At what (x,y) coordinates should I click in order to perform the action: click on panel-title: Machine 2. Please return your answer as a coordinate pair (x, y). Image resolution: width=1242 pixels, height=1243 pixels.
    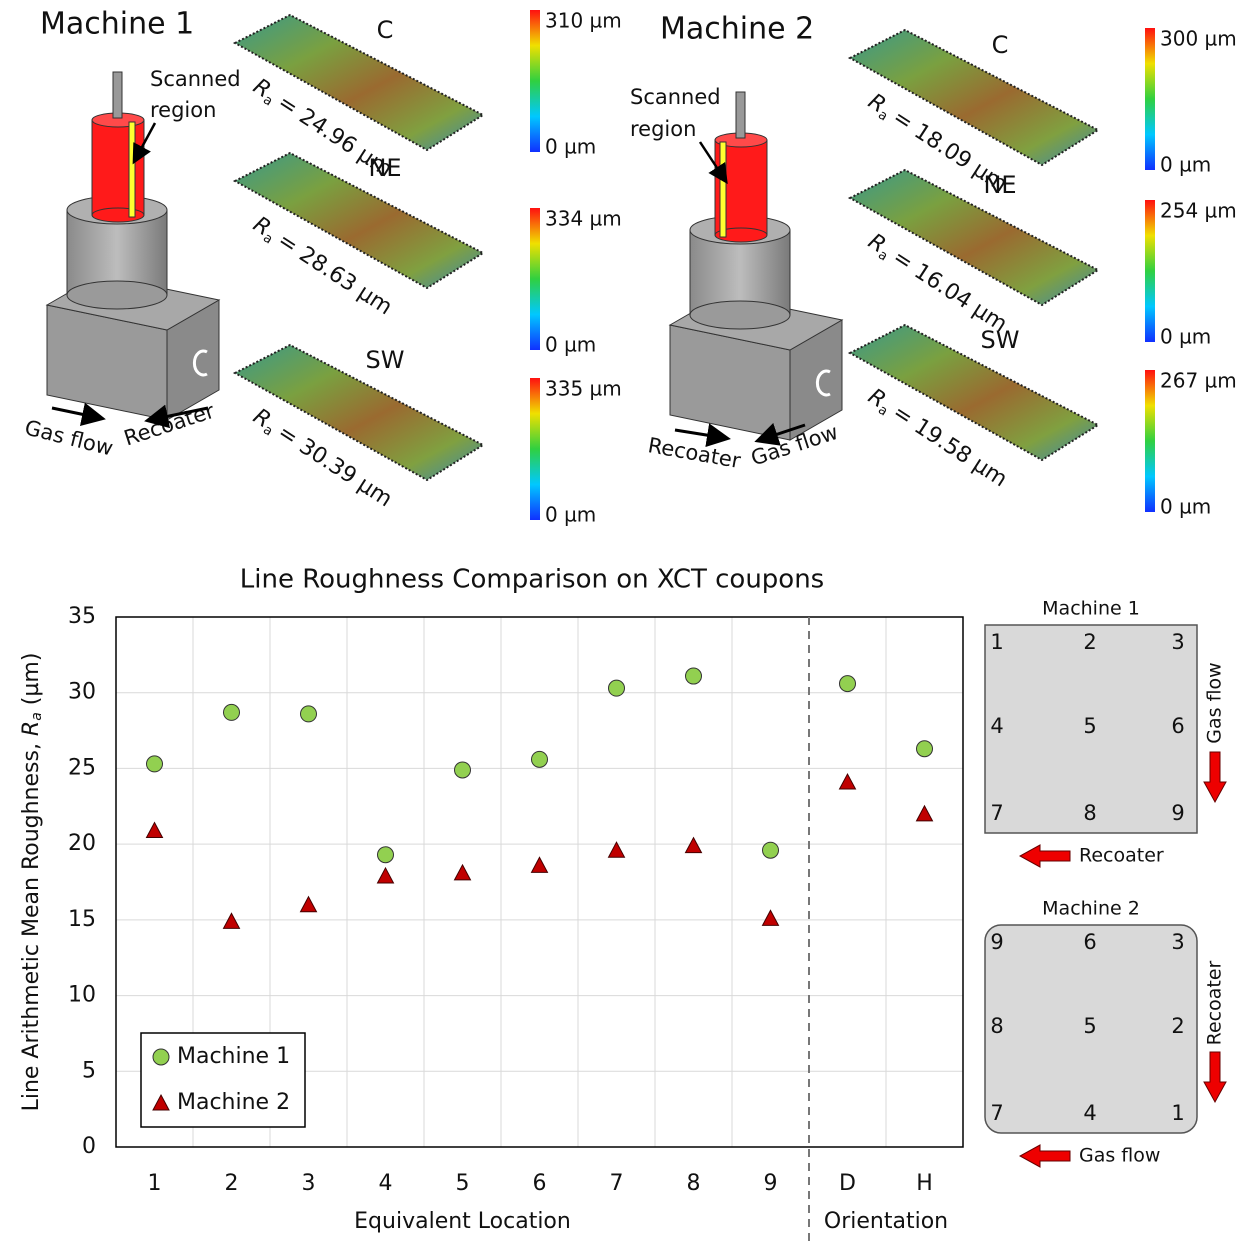
    Looking at the image, I should click on (737, 29).